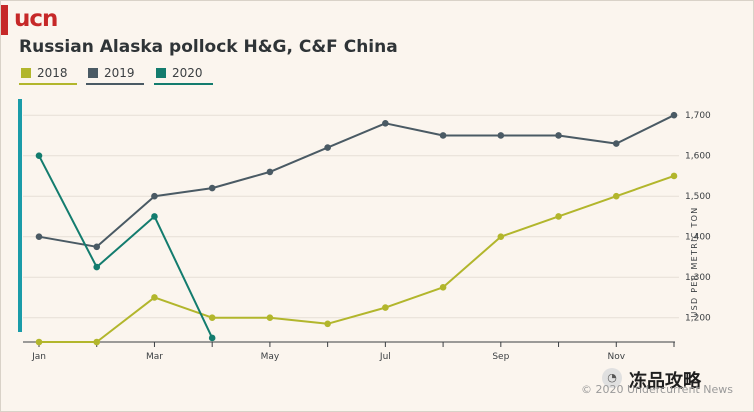 The width and height of the screenshot is (754, 412). Describe the element at coordinates (161, 73) in the screenshot. I see `legend-swatch-2020` at that location.